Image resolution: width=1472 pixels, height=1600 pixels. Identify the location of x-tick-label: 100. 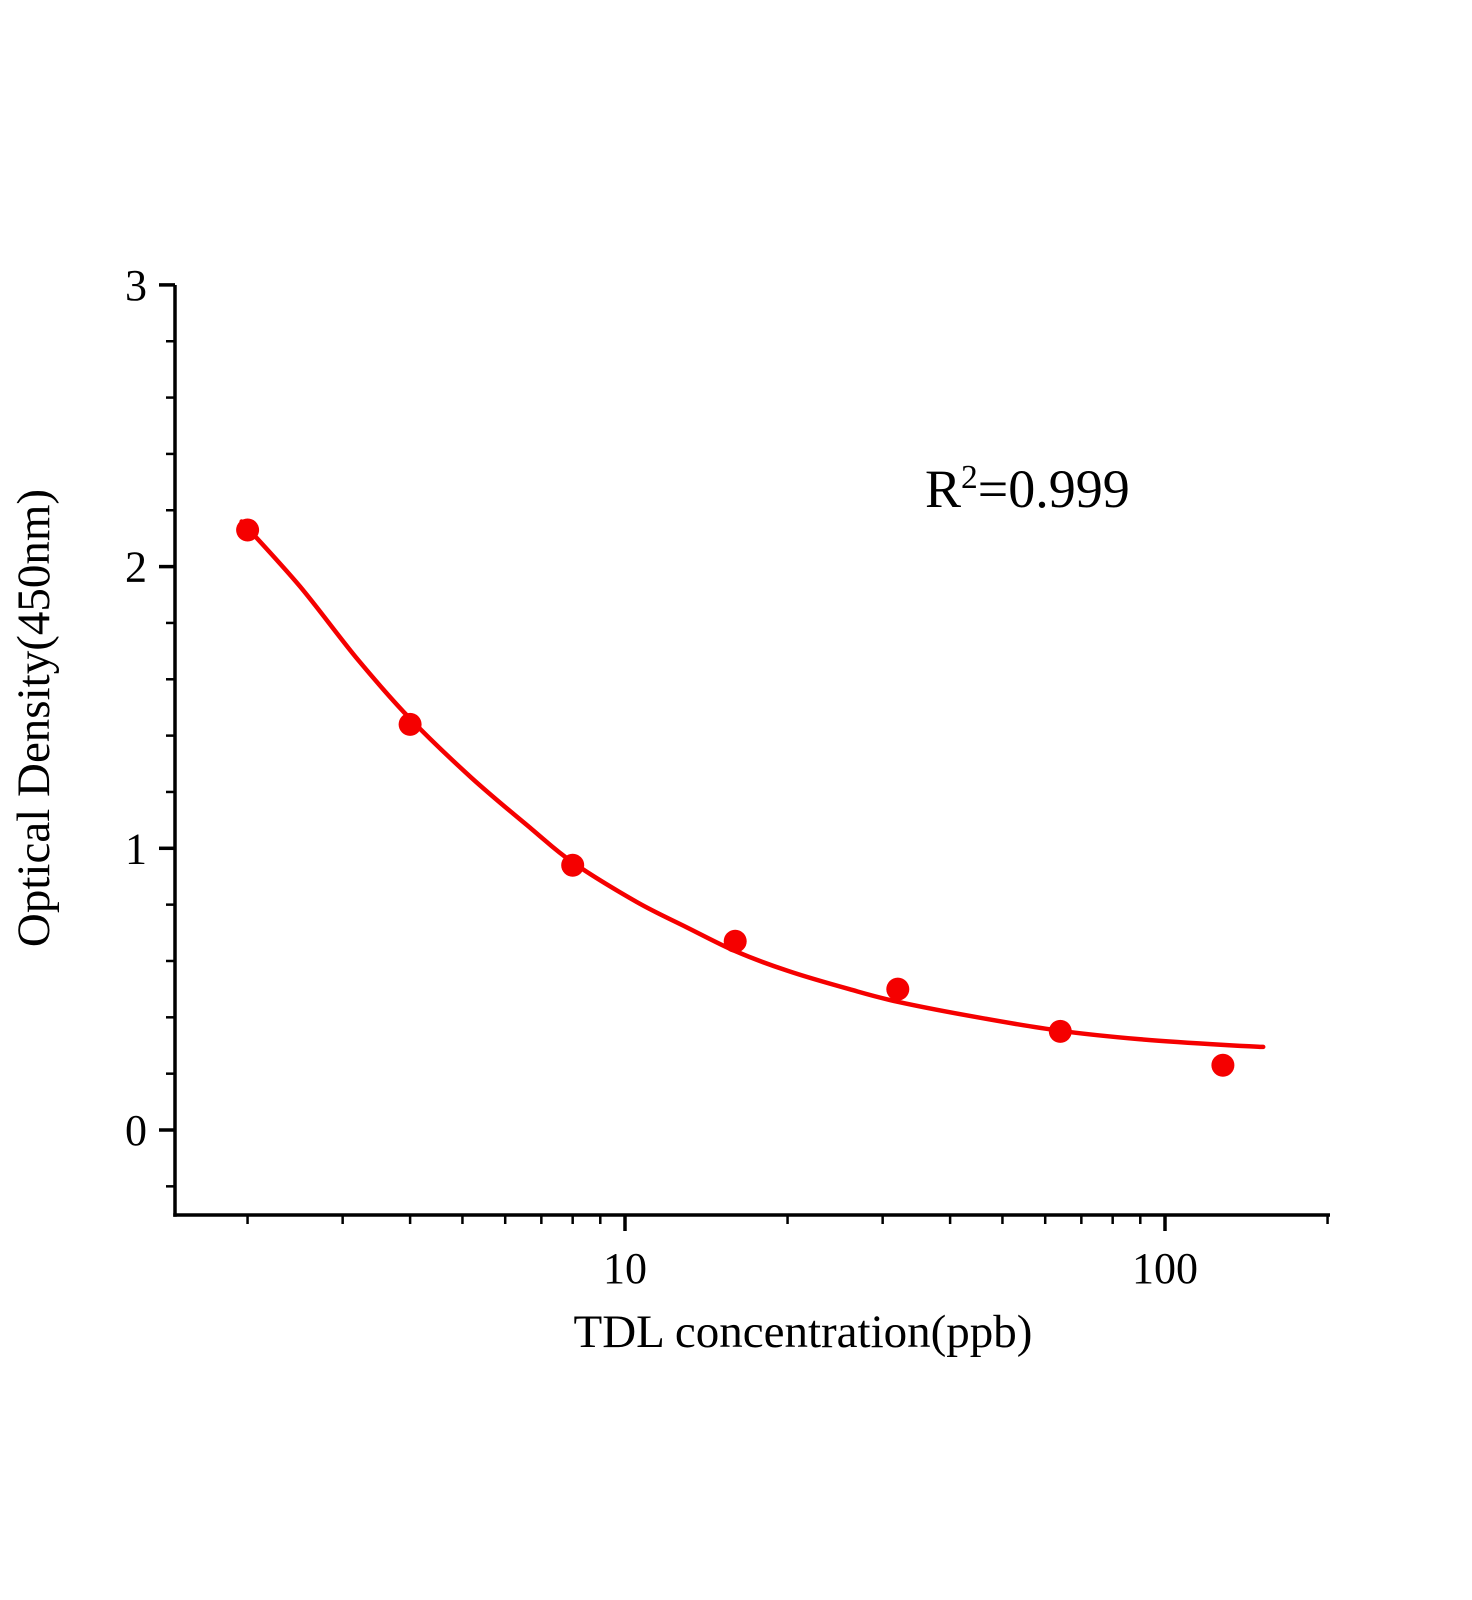
(1165, 1268).